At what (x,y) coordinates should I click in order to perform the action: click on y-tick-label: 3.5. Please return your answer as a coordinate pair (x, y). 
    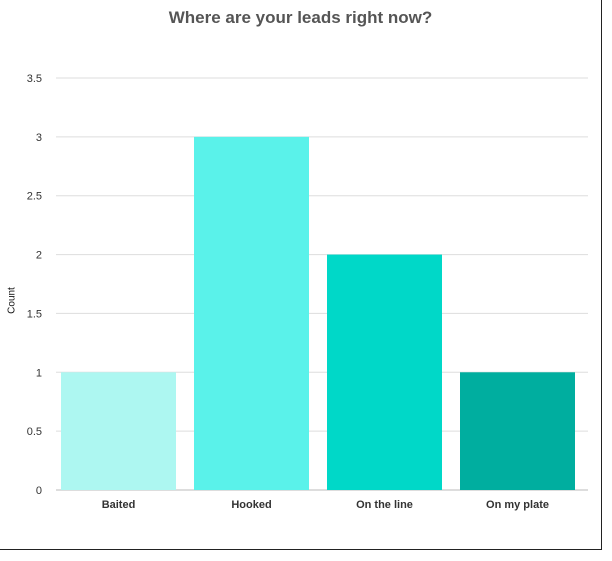
    Looking at the image, I should click on (34, 79).